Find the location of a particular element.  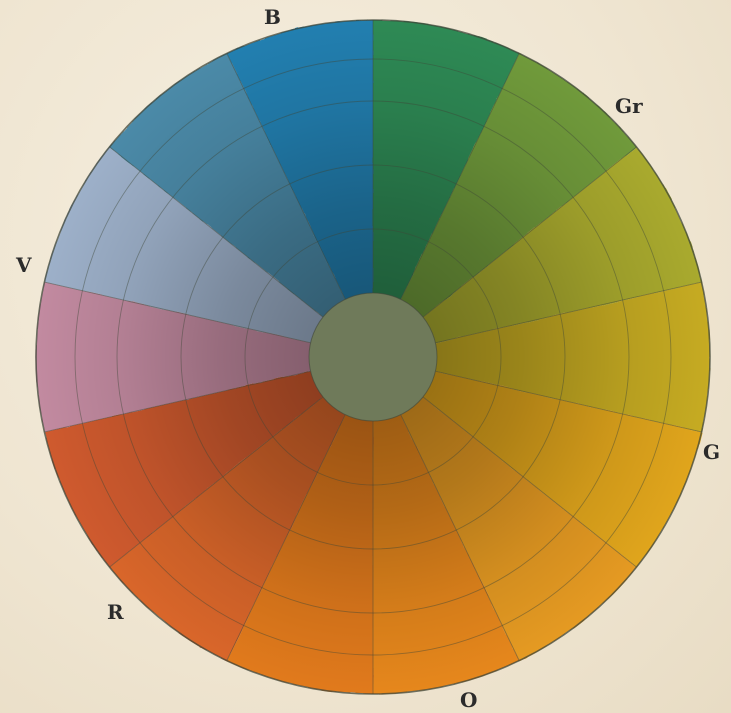

label-red: R is located at coordinates (115, 612).